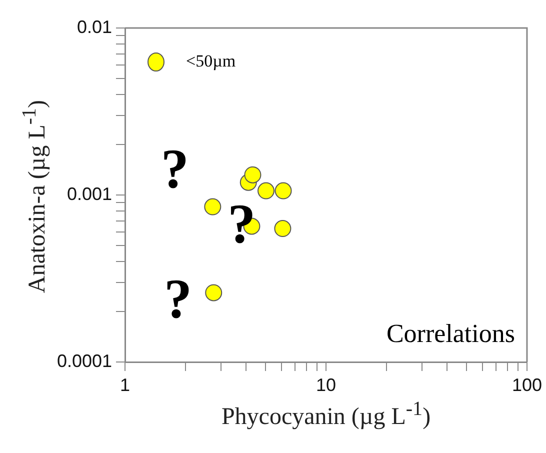 The image size is (546, 453). Describe the element at coordinates (211, 60) in the screenshot. I see `legend-label: <50µm` at that location.